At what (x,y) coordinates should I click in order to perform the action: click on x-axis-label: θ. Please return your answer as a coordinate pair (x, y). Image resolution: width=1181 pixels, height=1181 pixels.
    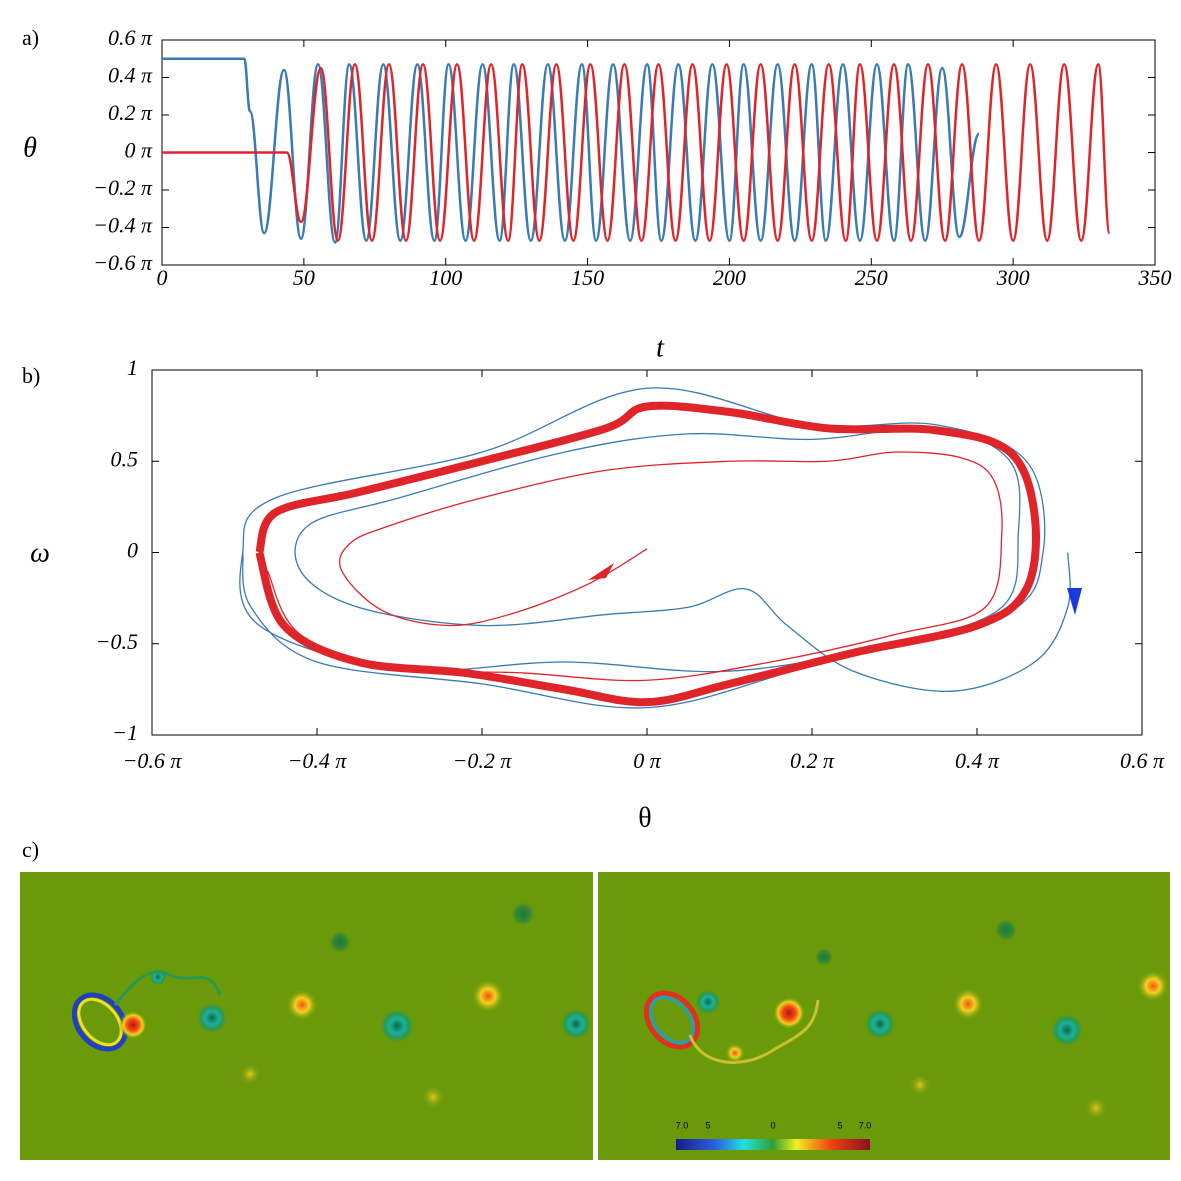
    Looking at the image, I should click on (644, 817).